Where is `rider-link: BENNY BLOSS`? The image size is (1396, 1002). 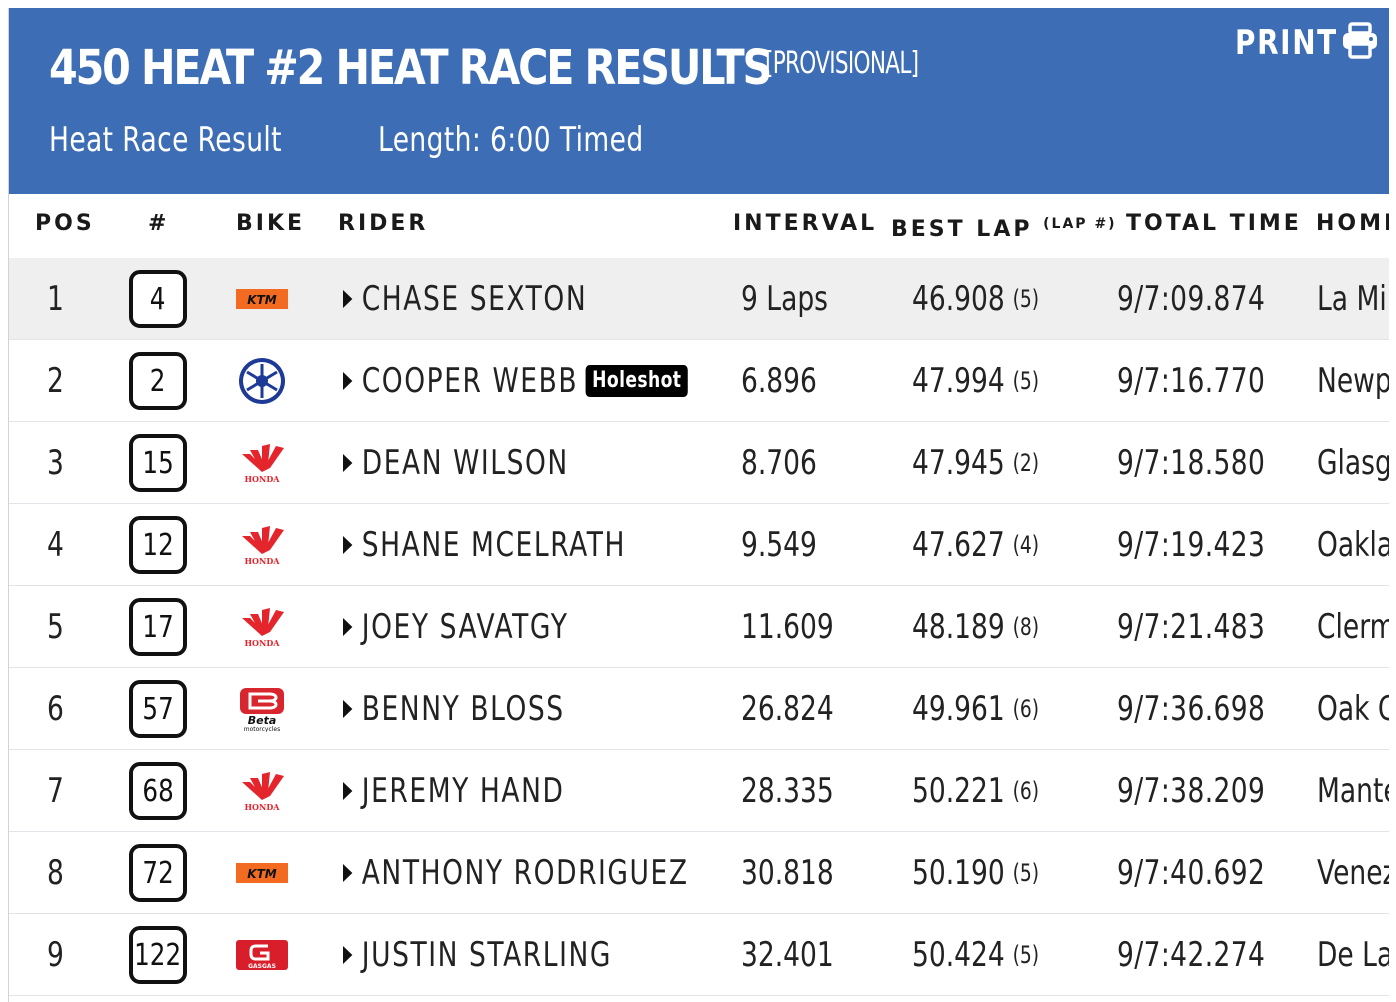 rider-link: BENNY BLOSS is located at coordinates (454, 708).